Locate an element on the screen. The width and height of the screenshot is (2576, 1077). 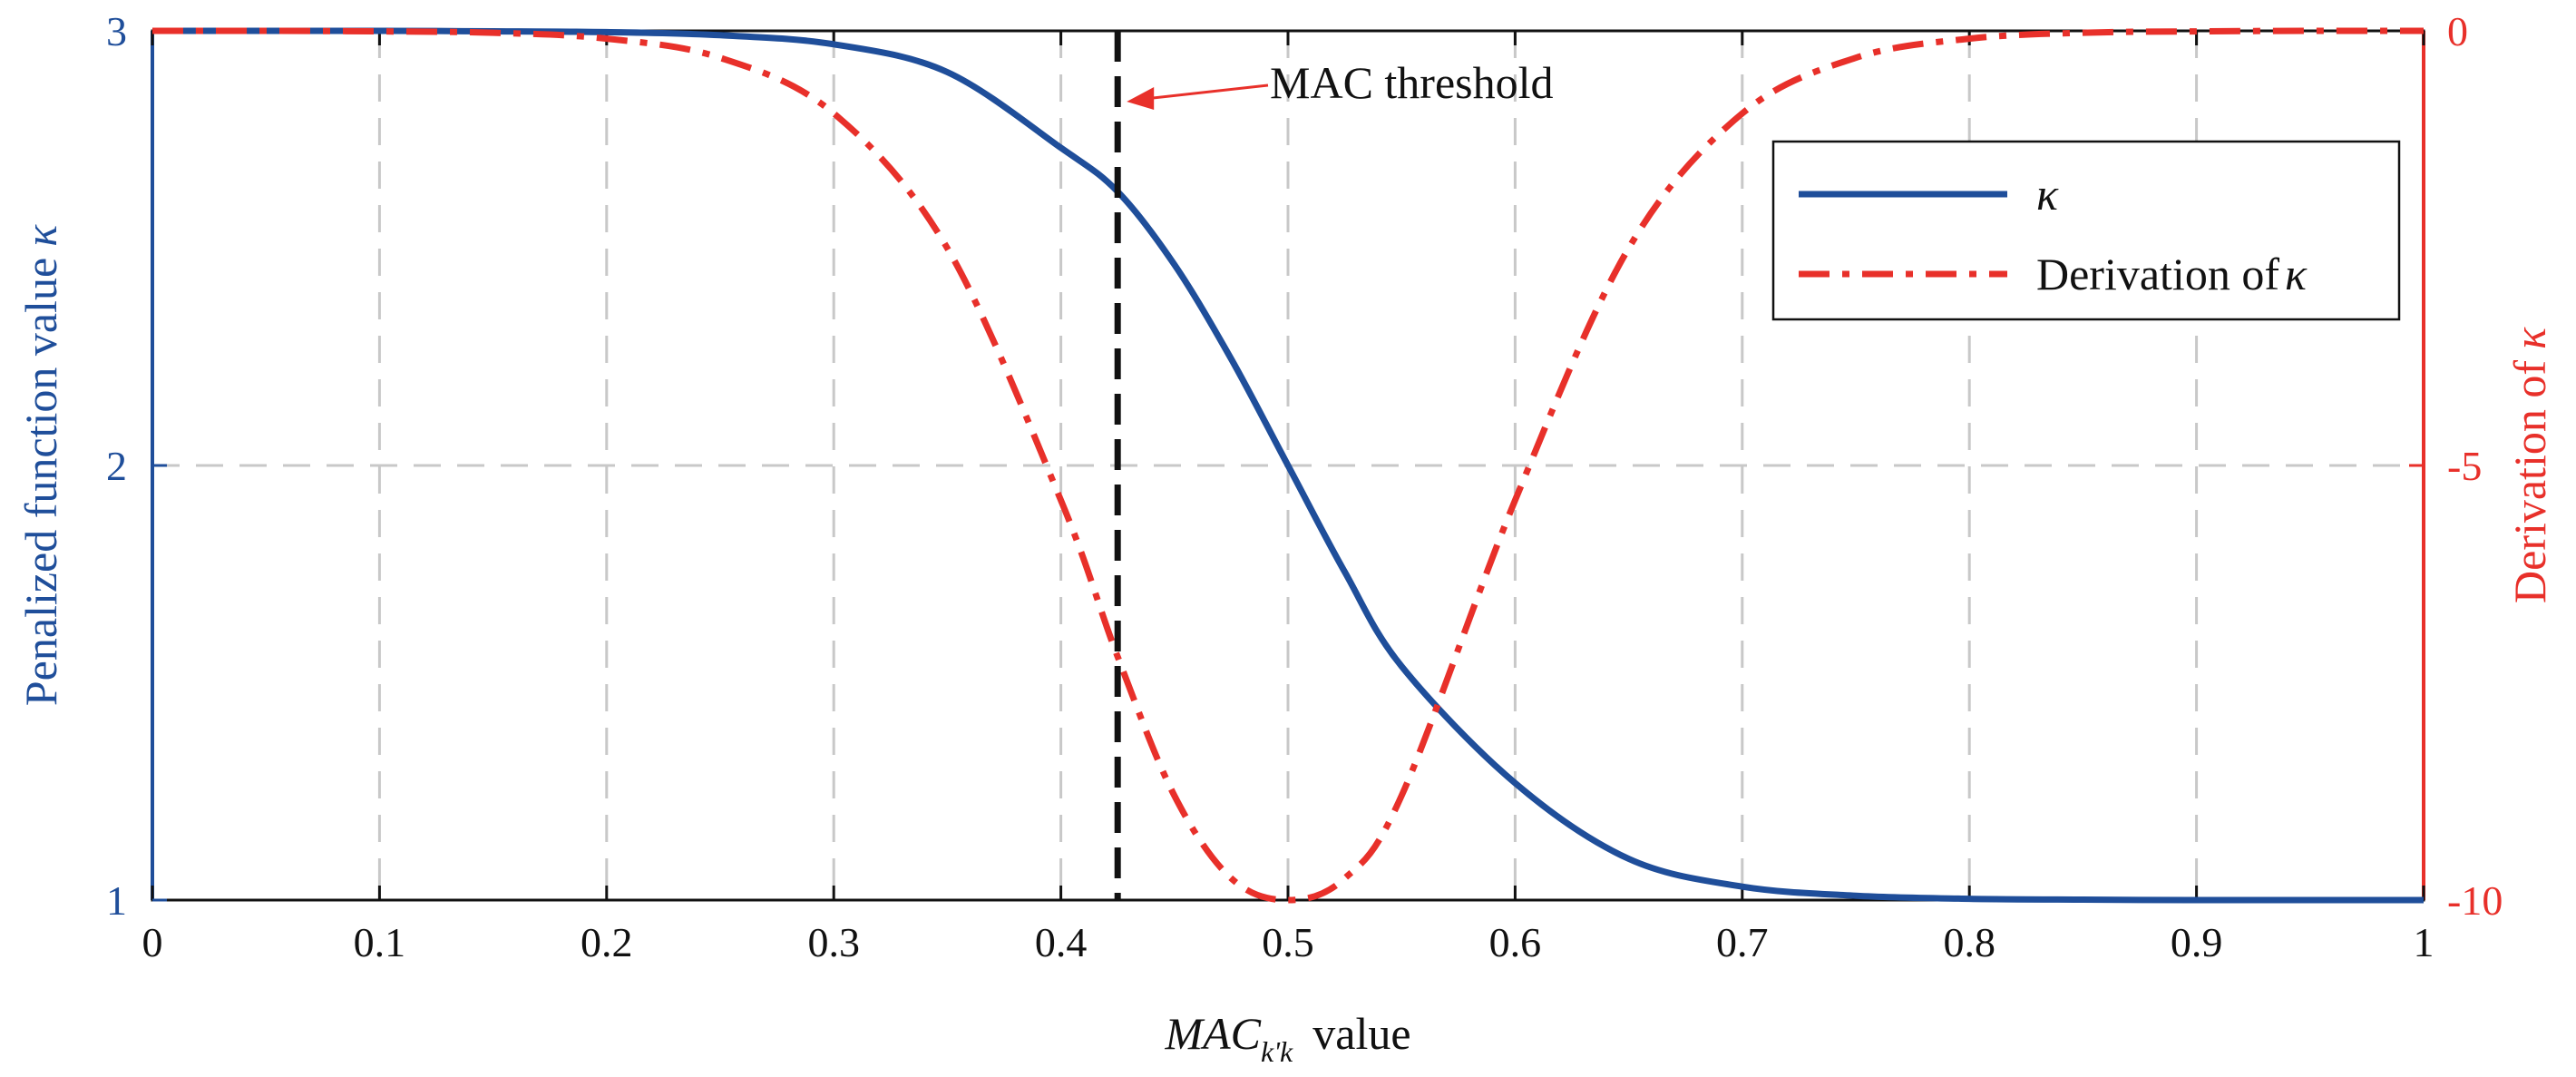
y-left-tick-label: 1 is located at coordinates (116, 900).